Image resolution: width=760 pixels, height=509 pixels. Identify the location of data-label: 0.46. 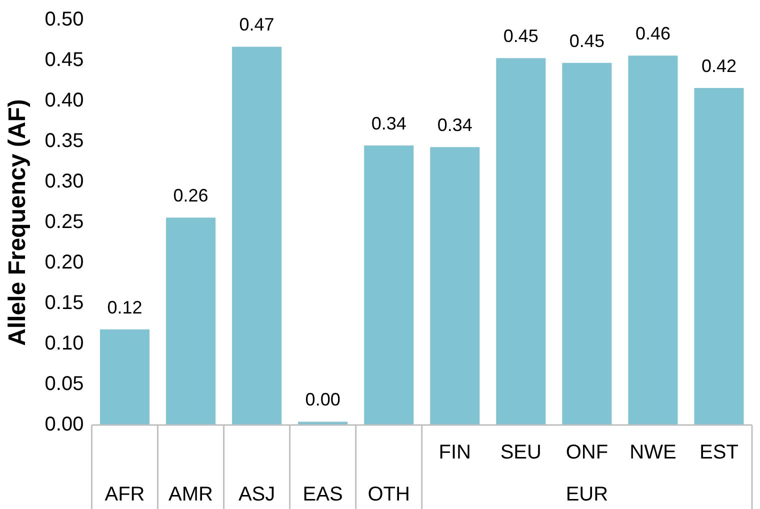
(652, 34).